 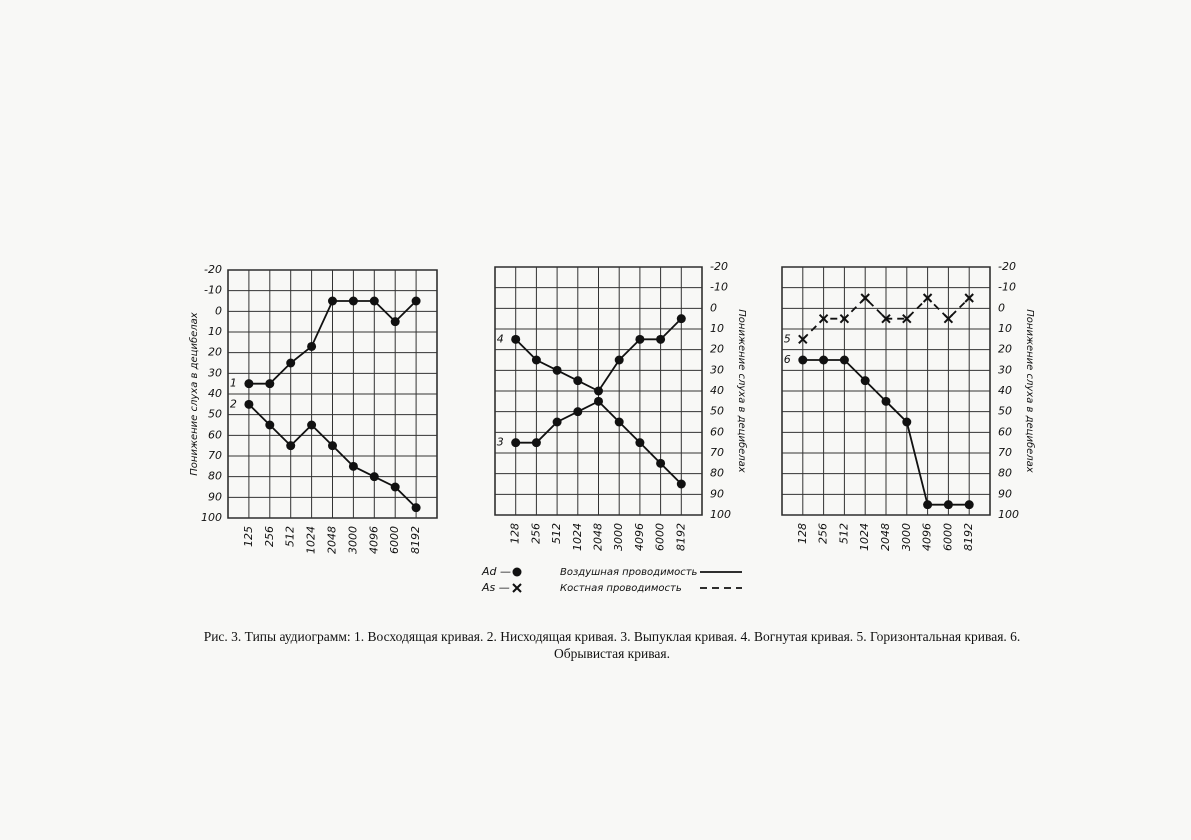 What do you see at coordinates (629, 572) in the screenshot?
I see `legend-label: Воздушная проводимость` at bounding box center [629, 572].